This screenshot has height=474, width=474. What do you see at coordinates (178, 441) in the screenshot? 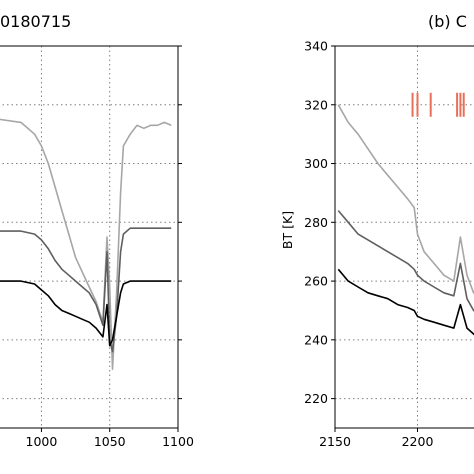
I see `x-tick-label: 1100` at bounding box center [178, 441].